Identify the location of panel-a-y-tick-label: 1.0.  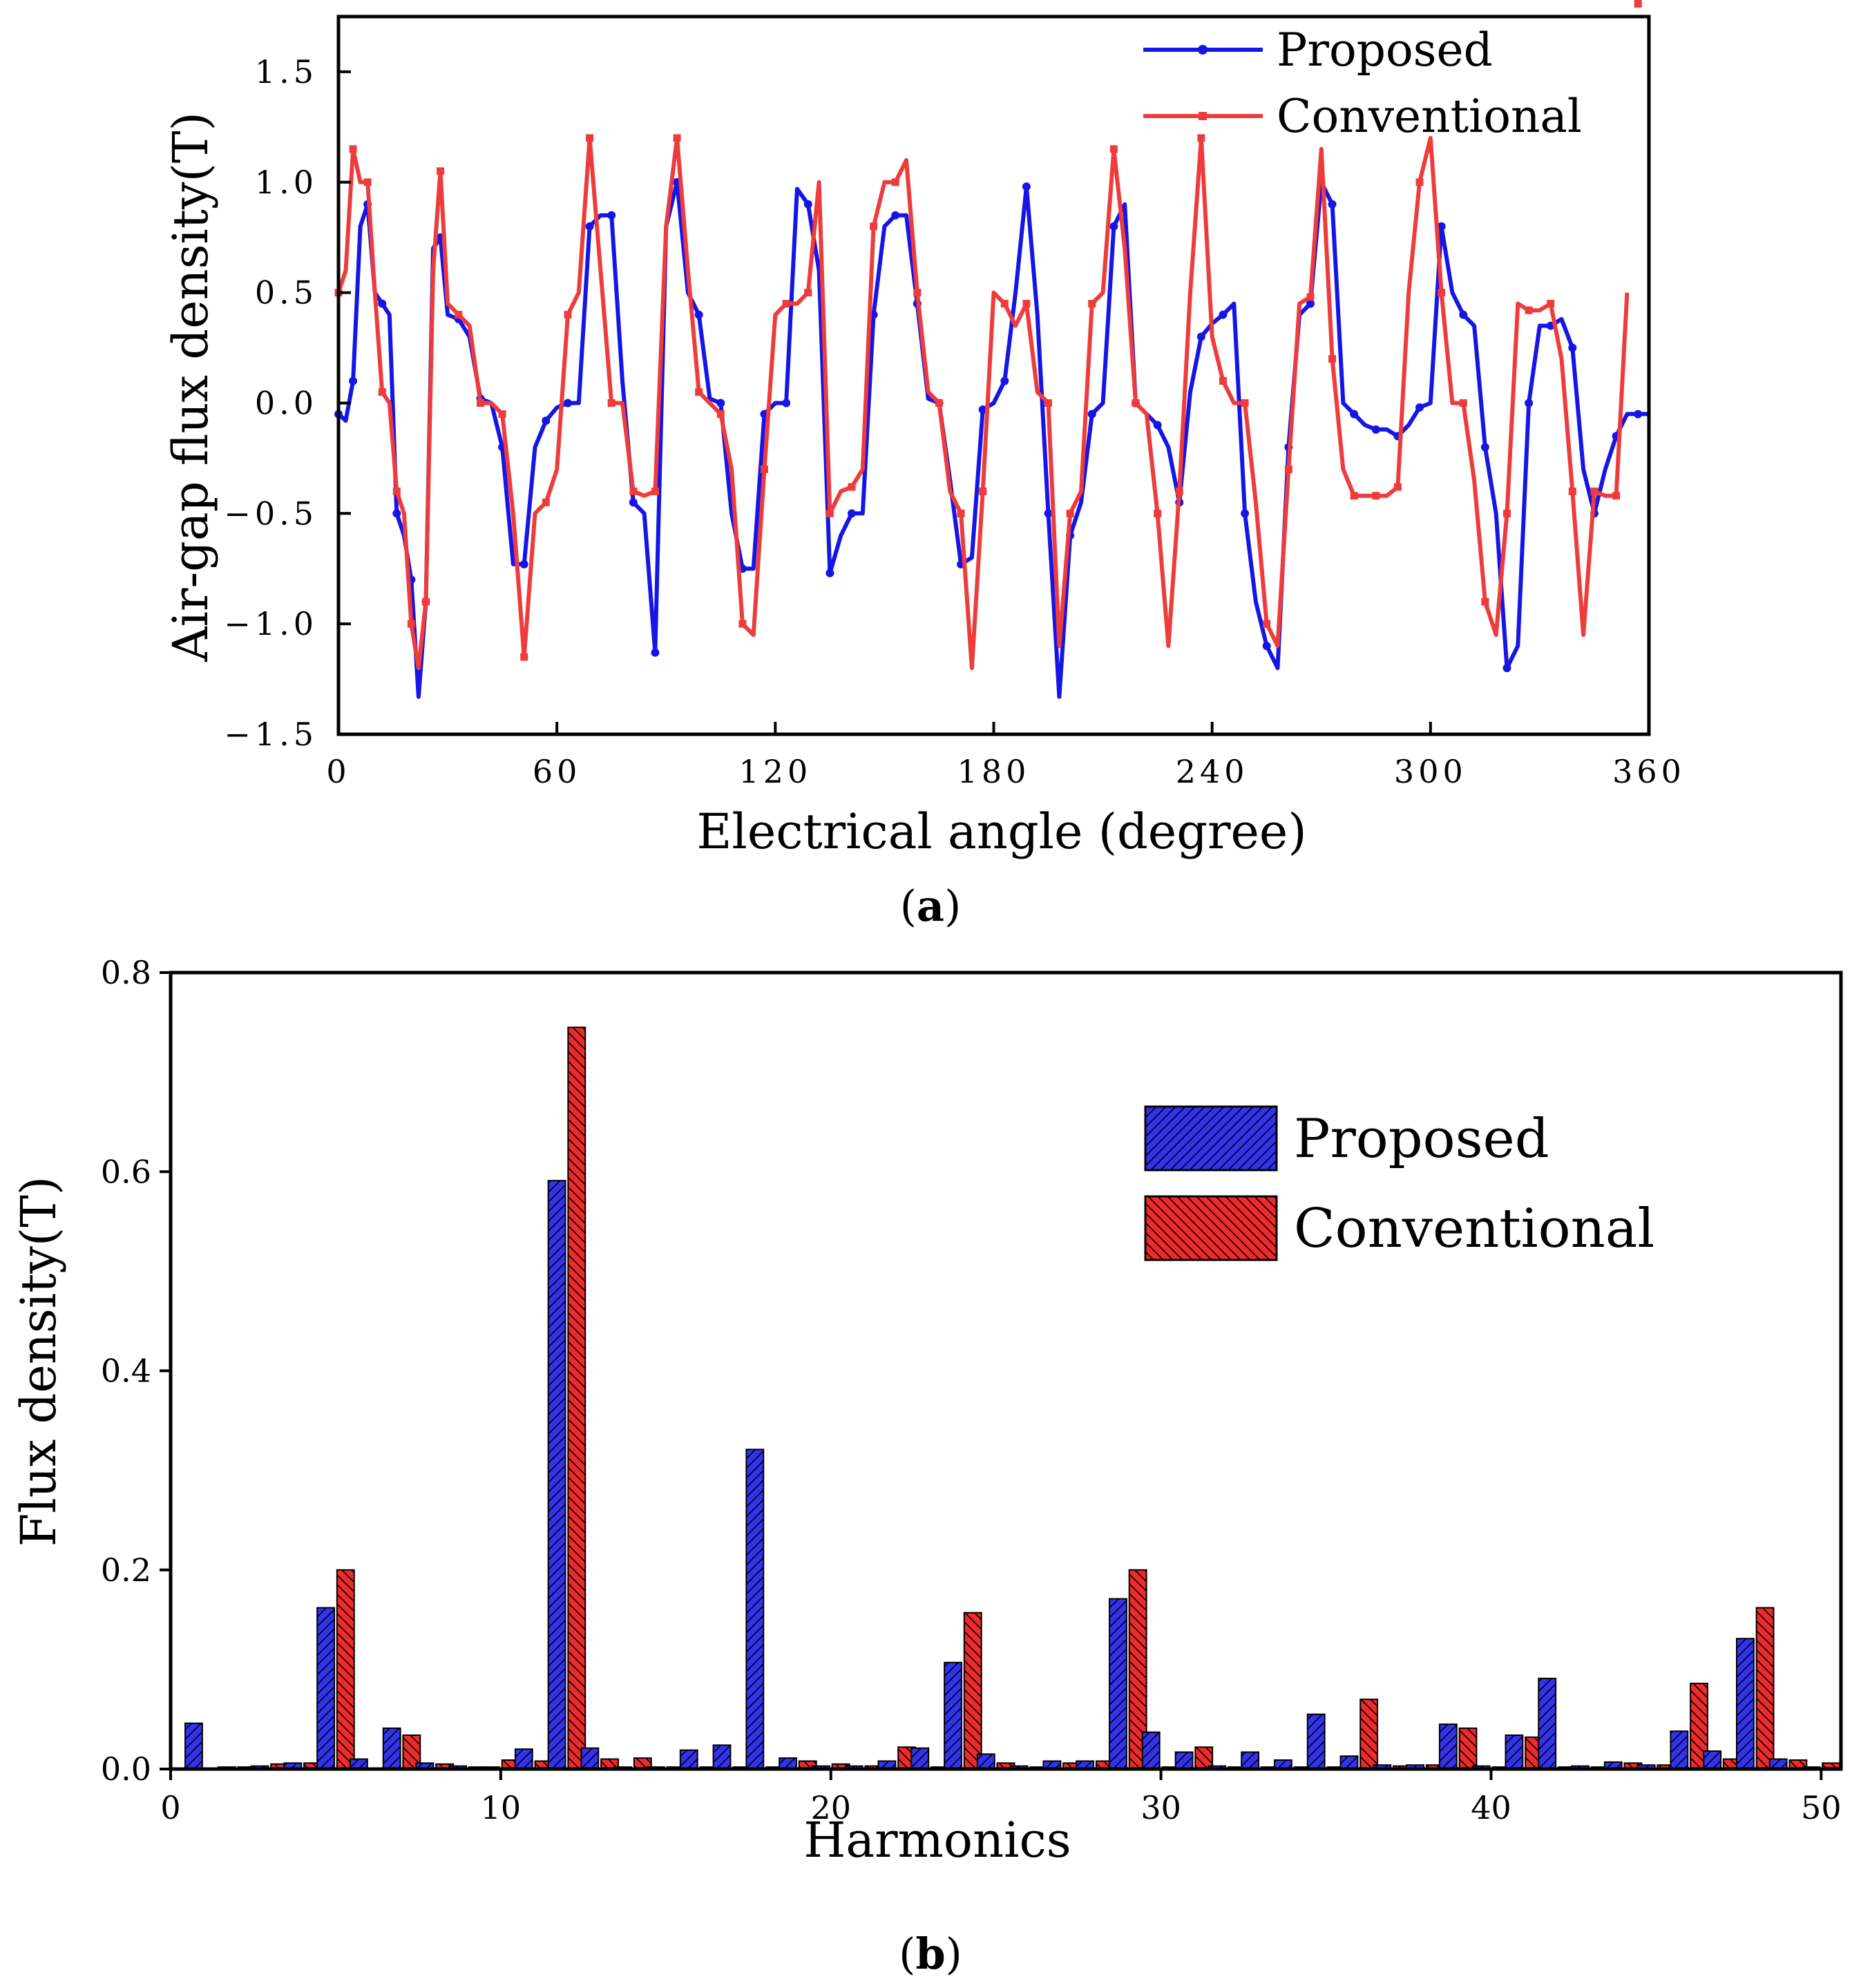
(286, 183).